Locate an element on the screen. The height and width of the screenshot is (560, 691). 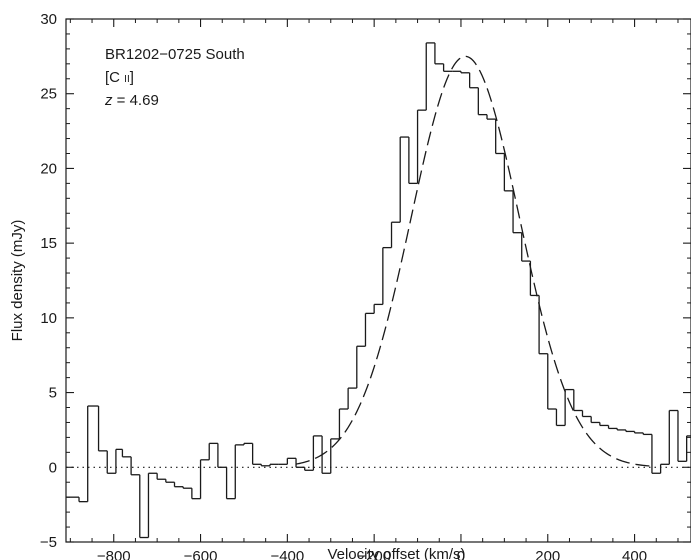
y-tick-label: 20 is located at coordinates (48, 168).